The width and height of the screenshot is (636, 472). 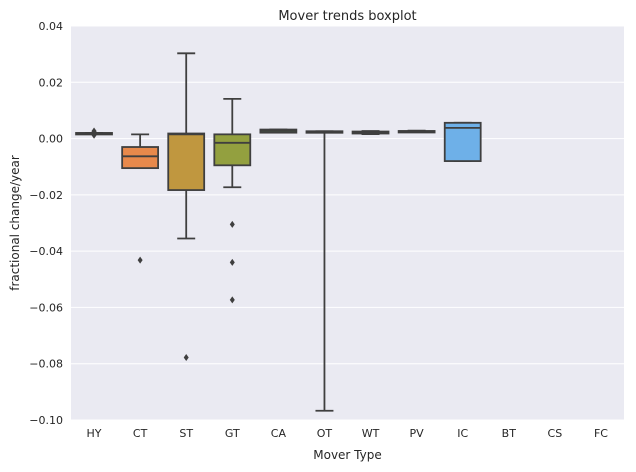 What do you see at coordinates (15, 223) in the screenshot?
I see `y-axis-label: fractional change/year` at bounding box center [15, 223].